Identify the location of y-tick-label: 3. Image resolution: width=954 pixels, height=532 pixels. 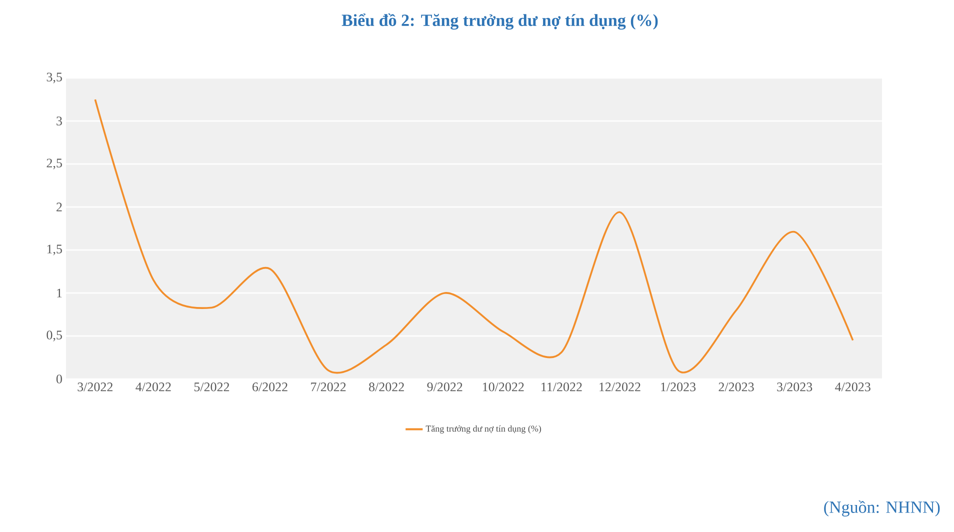
(59, 121).